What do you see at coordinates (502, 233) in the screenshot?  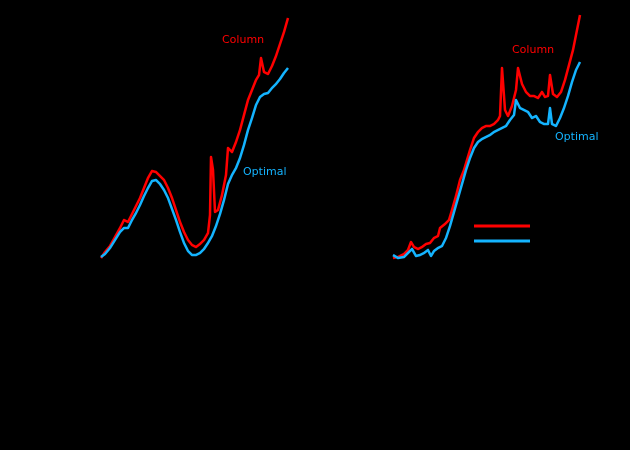 I see `right-legend` at bounding box center [502, 233].